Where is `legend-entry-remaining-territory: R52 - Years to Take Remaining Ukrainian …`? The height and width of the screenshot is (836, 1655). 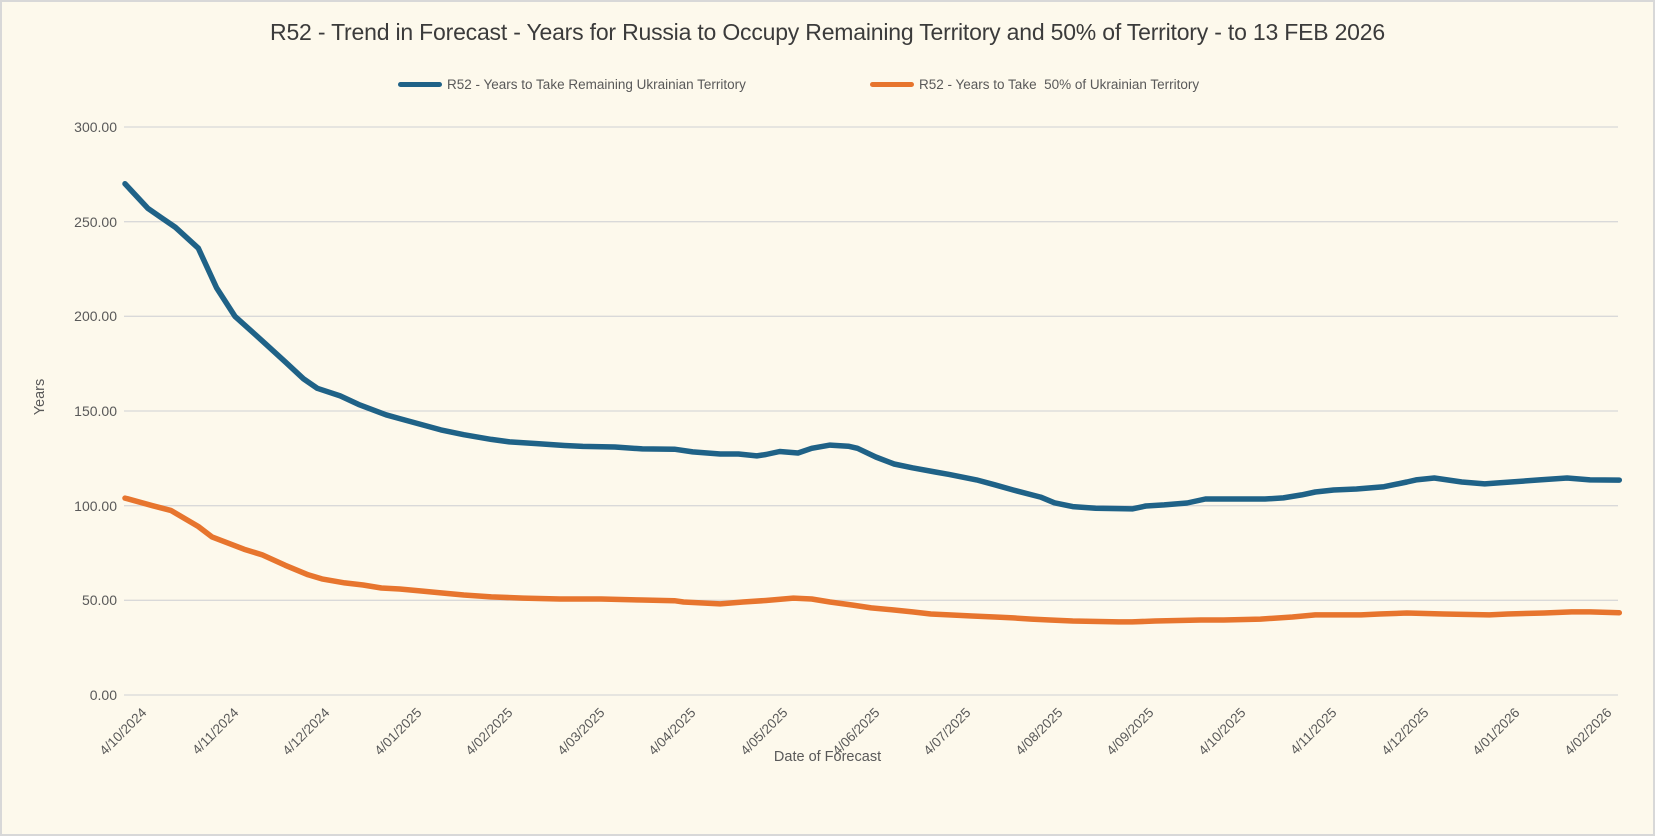 legend-entry-remaining-territory: R52 - Years to Take Remaining Ukrainian … is located at coordinates (572, 84).